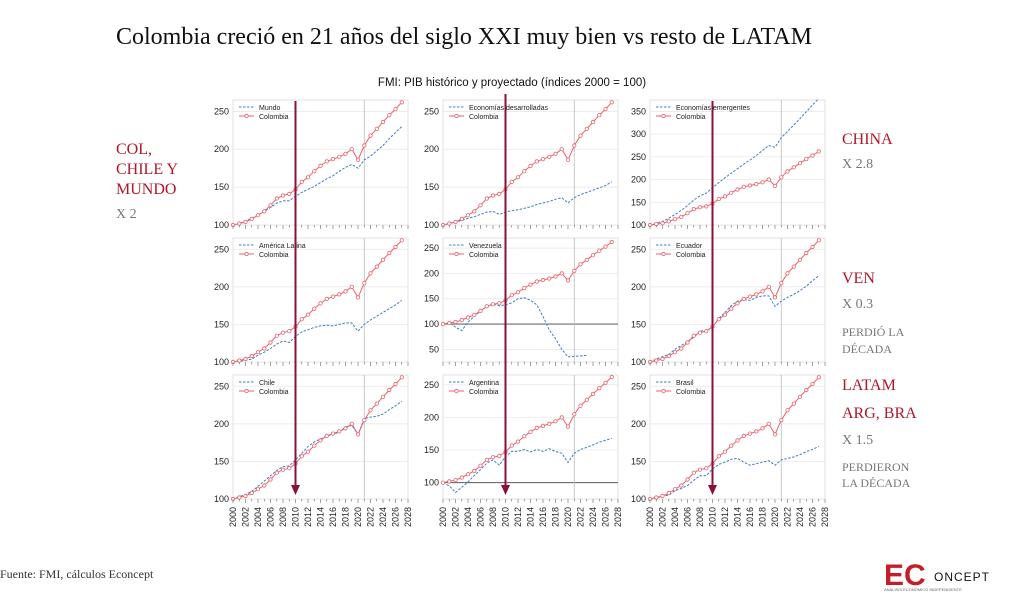 This screenshot has height=594, width=1024. What do you see at coordinates (734, 162) in the screenshot?
I see `series-line-economias-emergentes` at bounding box center [734, 162].